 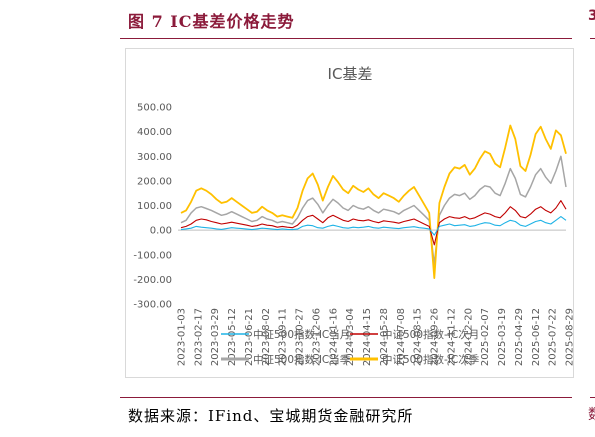 What do you see at coordinates (316, 337) in the screenshot?
I see `x-tick-label: 2023-12-06` at bounding box center [316, 337].